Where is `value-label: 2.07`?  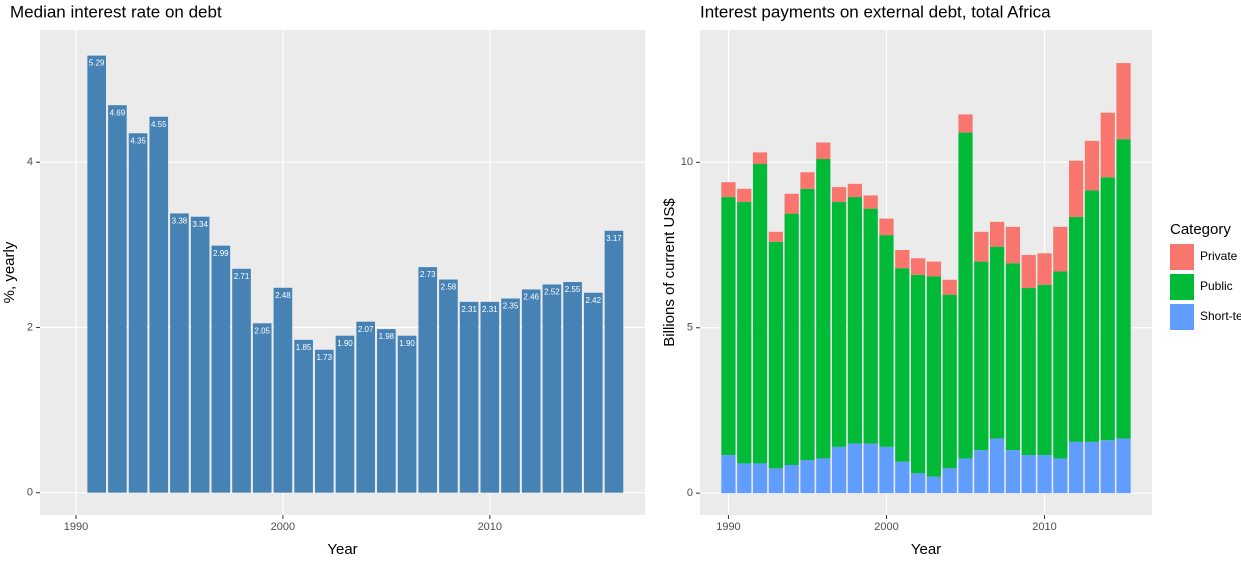
value-label: 2.07 is located at coordinates (366, 329).